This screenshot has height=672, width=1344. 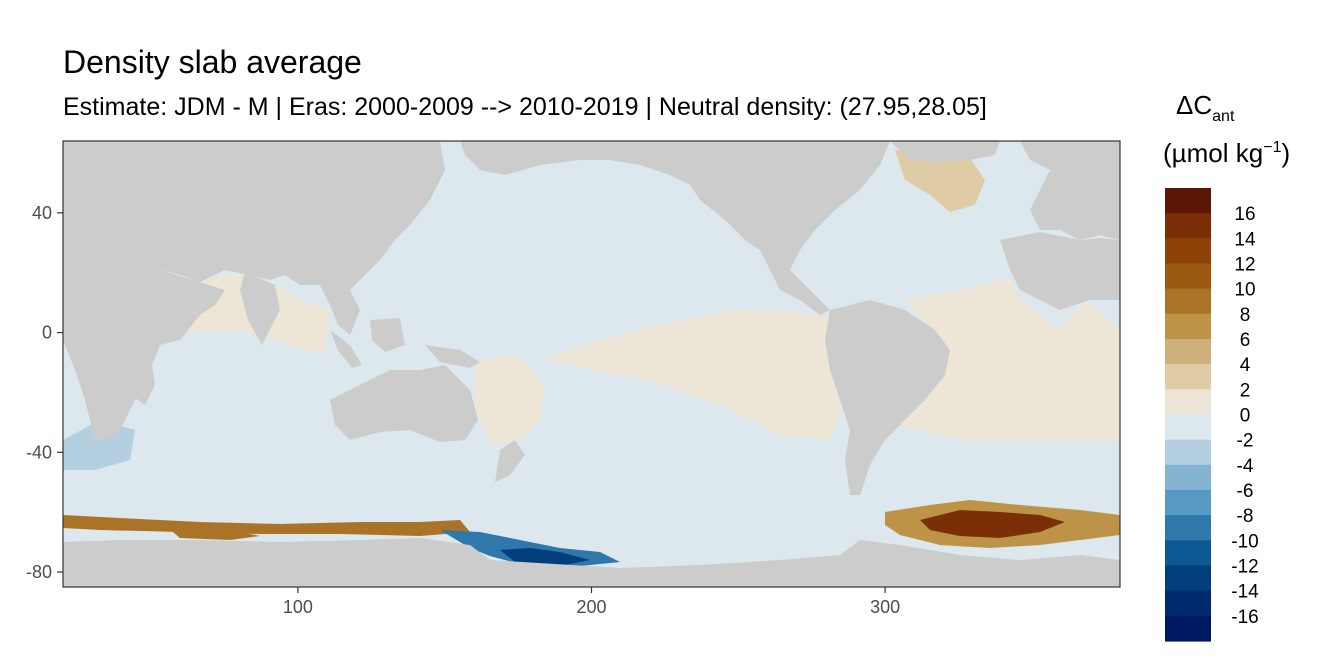 I want to click on chart-title: Density slab average, so click(x=212, y=62).